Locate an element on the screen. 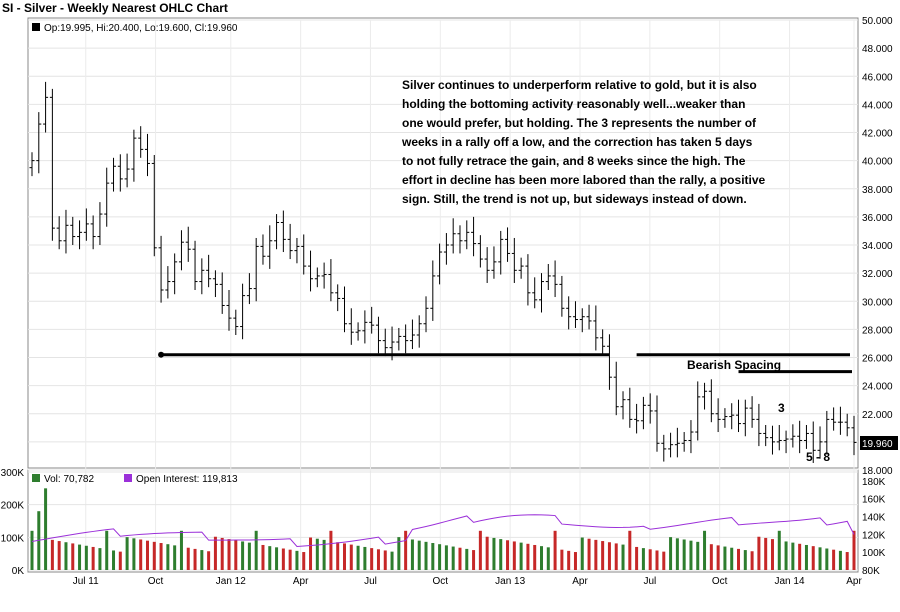  volume-legend-swatch is located at coordinates (36, 478).